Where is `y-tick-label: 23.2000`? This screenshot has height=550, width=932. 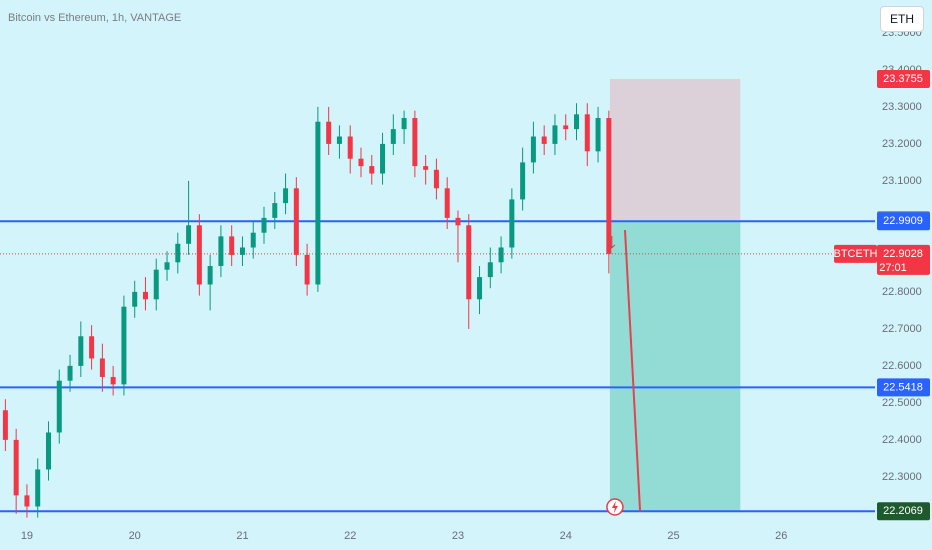 y-tick-label: 23.2000 is located at coordinates (902, 144).